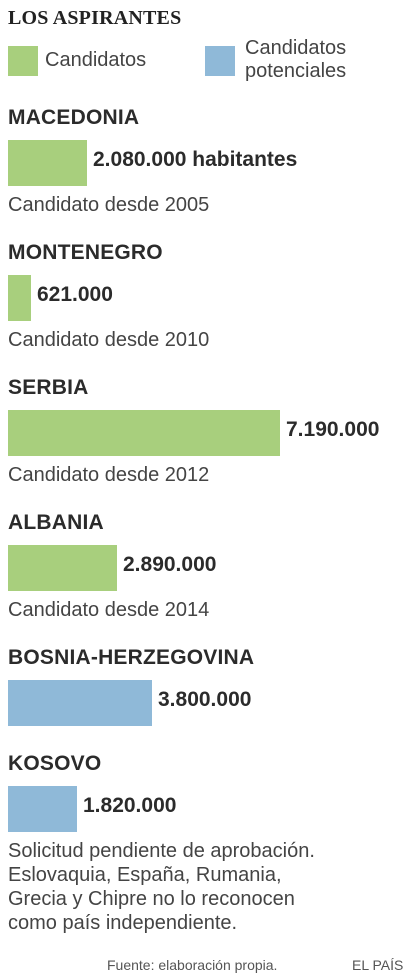  I want to click on legend-label-potential: Candidatos potenciales, so click(295, 60).